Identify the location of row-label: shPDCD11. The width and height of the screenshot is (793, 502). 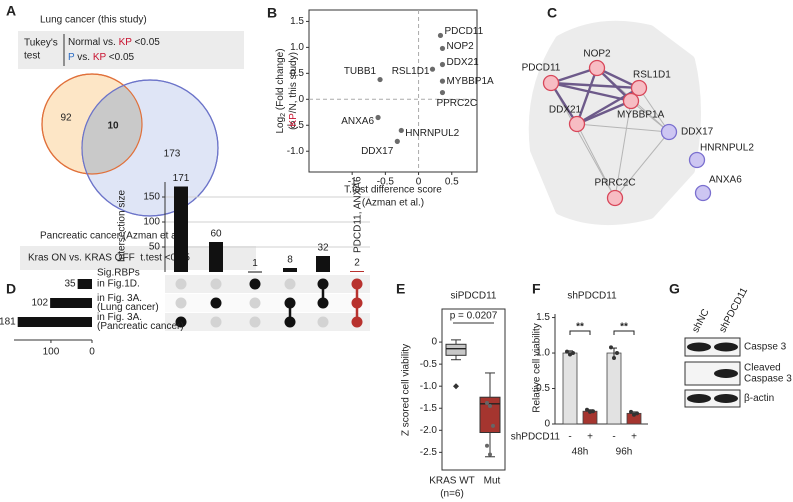
(536, 437).